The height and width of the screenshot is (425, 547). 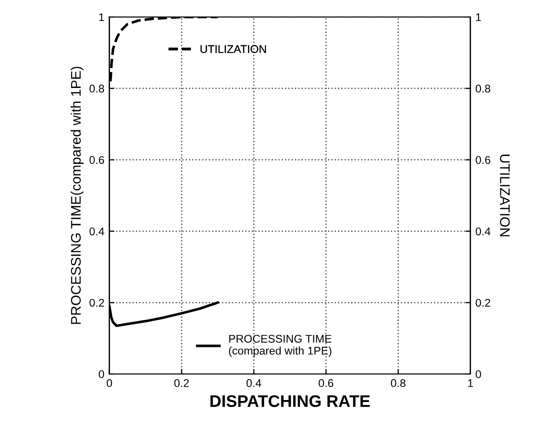 I want to click on y-tick-label: 1, so click(x=101, y=17).